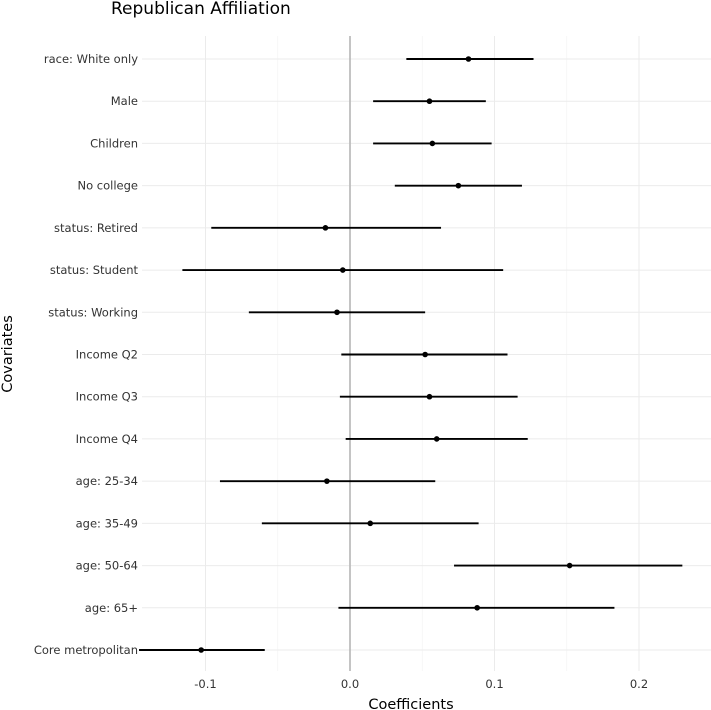 The image size is (711, 710). I want to click on y-tick-label: age: 35-49, so click(107, 523).